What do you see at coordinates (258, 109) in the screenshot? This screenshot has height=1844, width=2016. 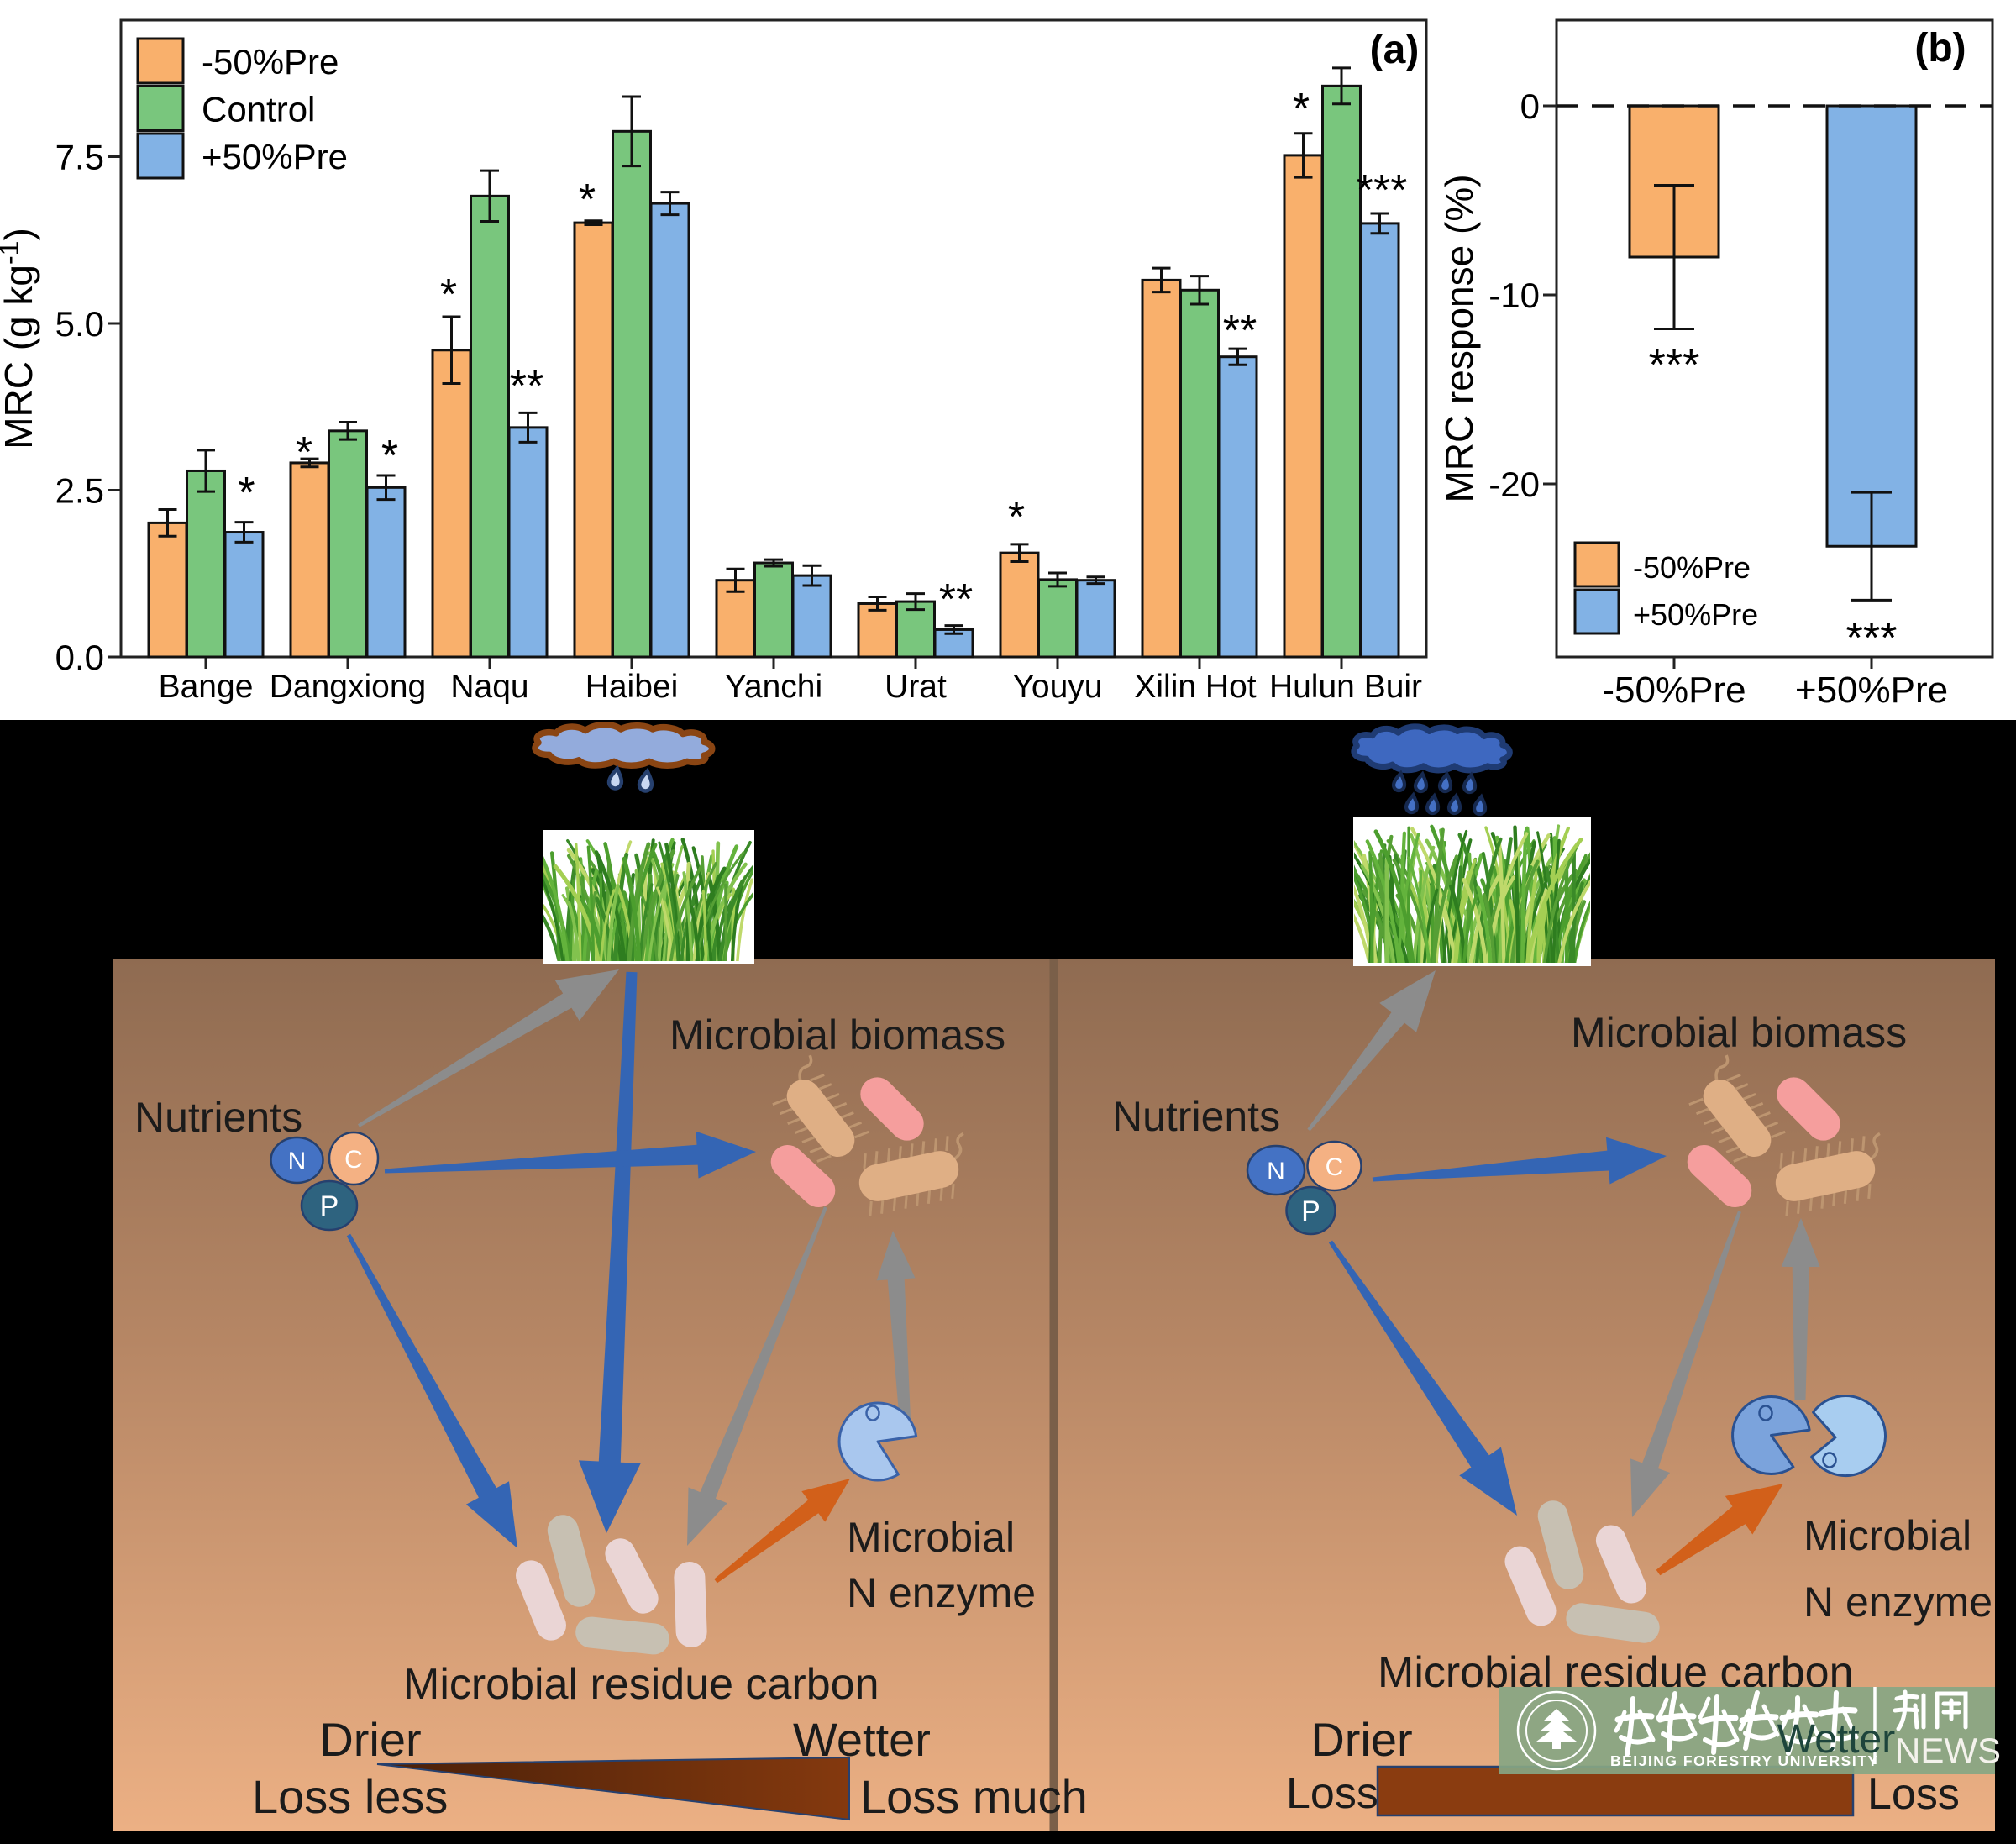 I see `svg-text: Control` at bounding box center [258, 109].